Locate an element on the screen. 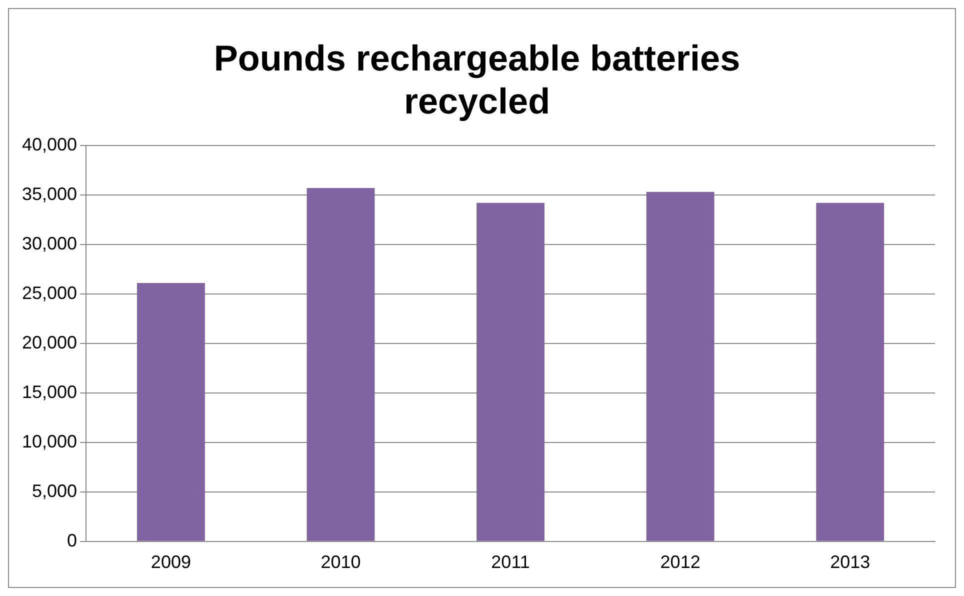 This screenshot has width=964, height=596. y-tick-label: 30,000 is located at coordinates (50, 243).